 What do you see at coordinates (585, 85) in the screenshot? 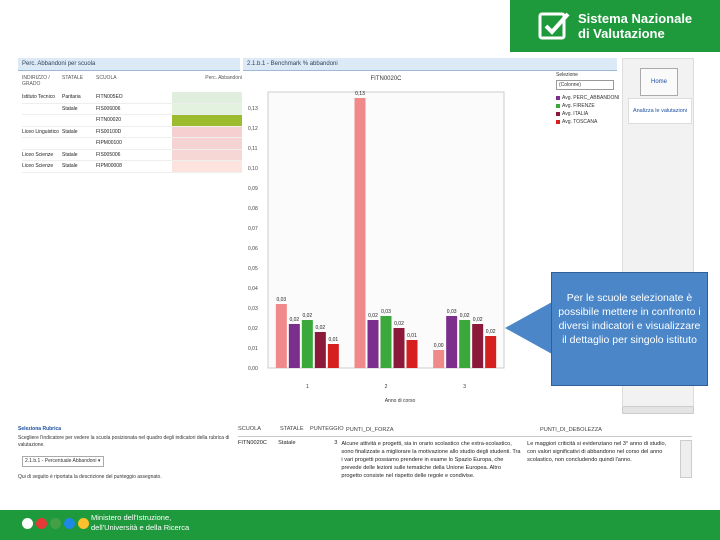
I see `legend-select: (Colonne)` at bounding box center [585, 85].